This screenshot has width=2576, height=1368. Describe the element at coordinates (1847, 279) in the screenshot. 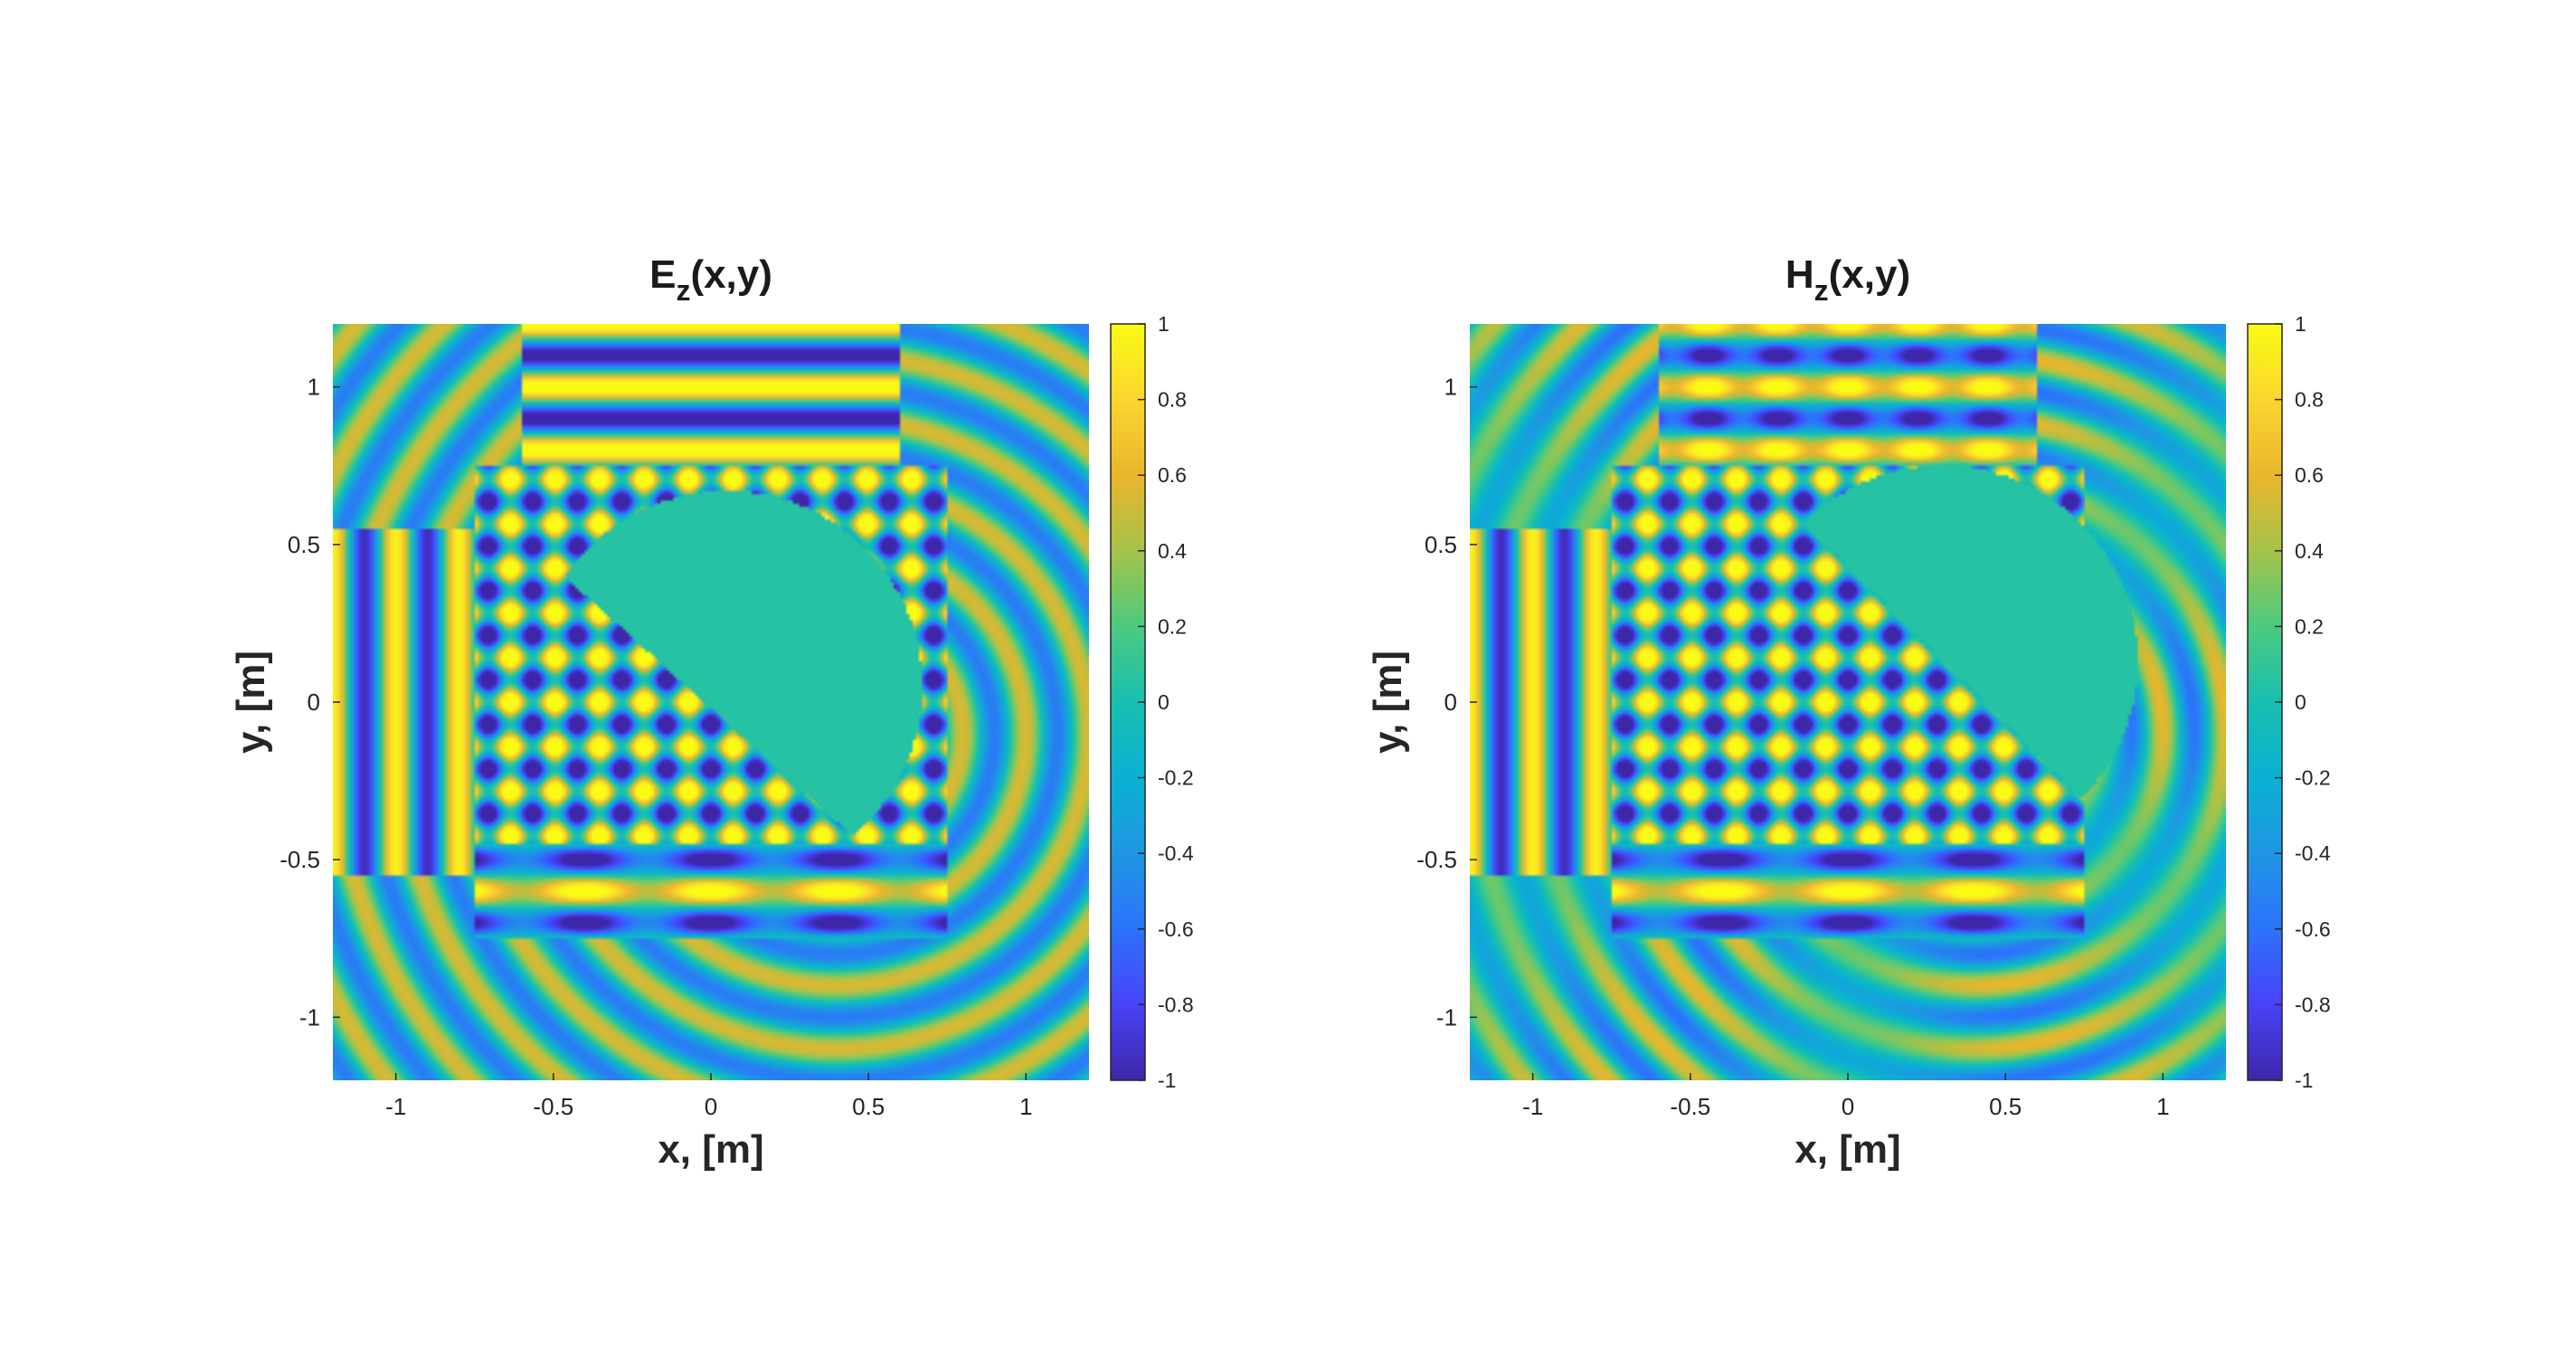

I see `chart-title: Hz(x,y)` at that location.